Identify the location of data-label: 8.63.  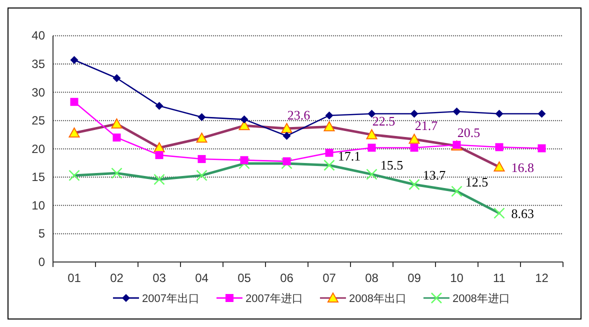
(522, 214).